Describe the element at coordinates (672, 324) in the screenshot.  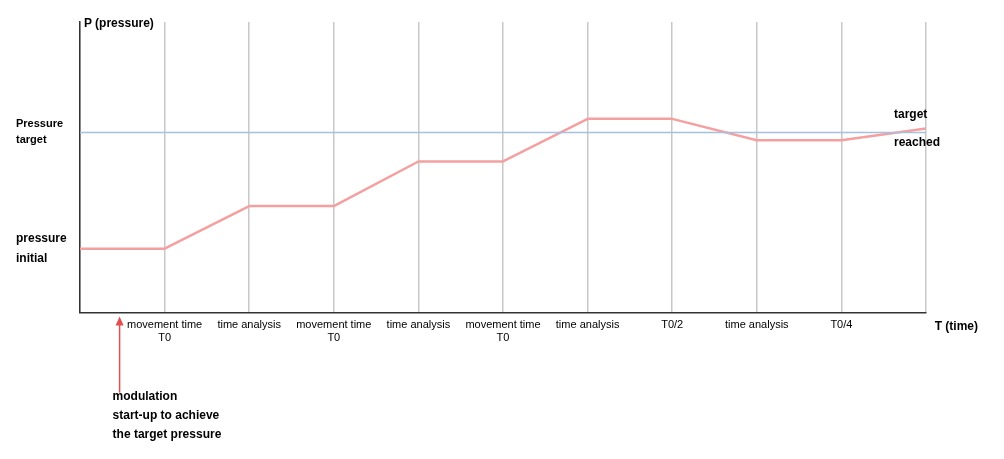
I see `x-tick-label: T0/2` at that location.